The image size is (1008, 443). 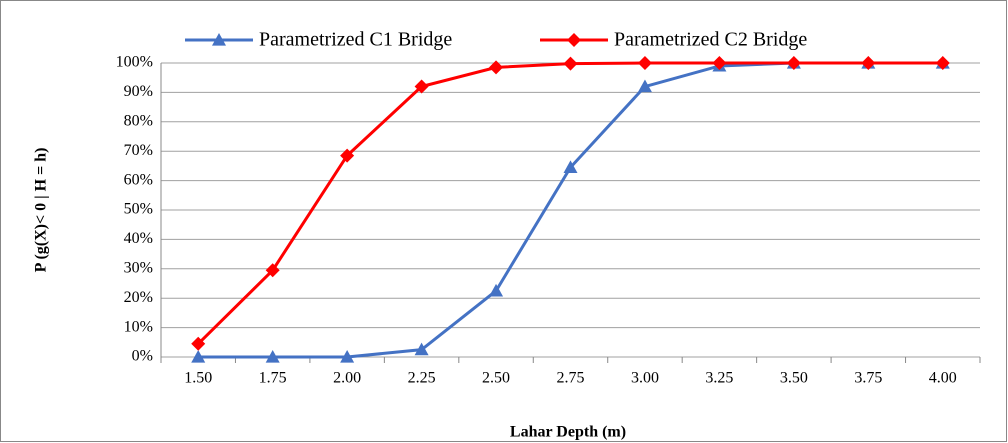 What do you see at coordinates (138, 238) in the screenshot?
I see `y-tick-label: 40%` at bounding box center [138, 238].